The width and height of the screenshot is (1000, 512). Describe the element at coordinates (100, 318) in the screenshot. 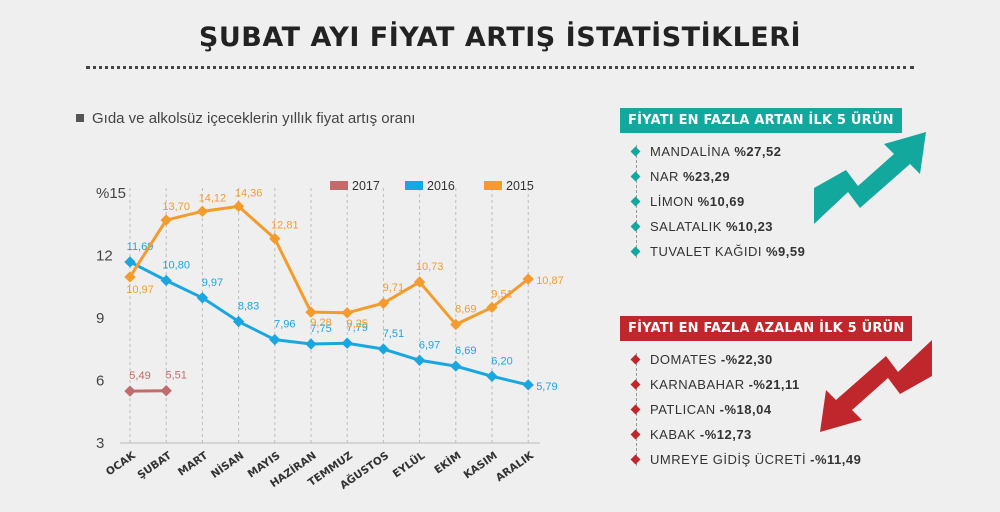

I see `y-tick-label: 9` at that location.